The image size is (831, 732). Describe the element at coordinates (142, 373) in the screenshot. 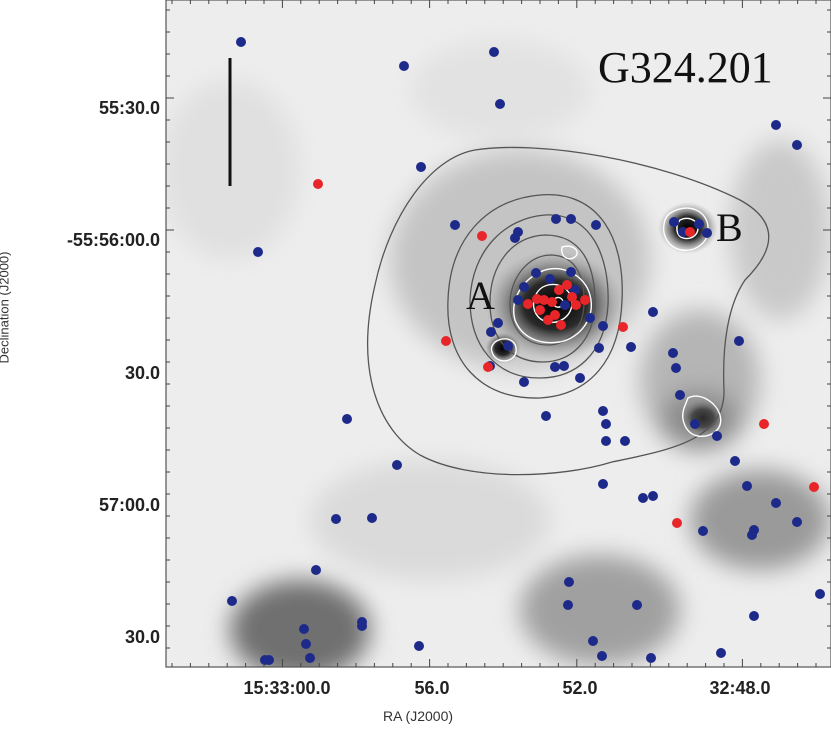

I see `y-tick-label: 30.0` at that location.